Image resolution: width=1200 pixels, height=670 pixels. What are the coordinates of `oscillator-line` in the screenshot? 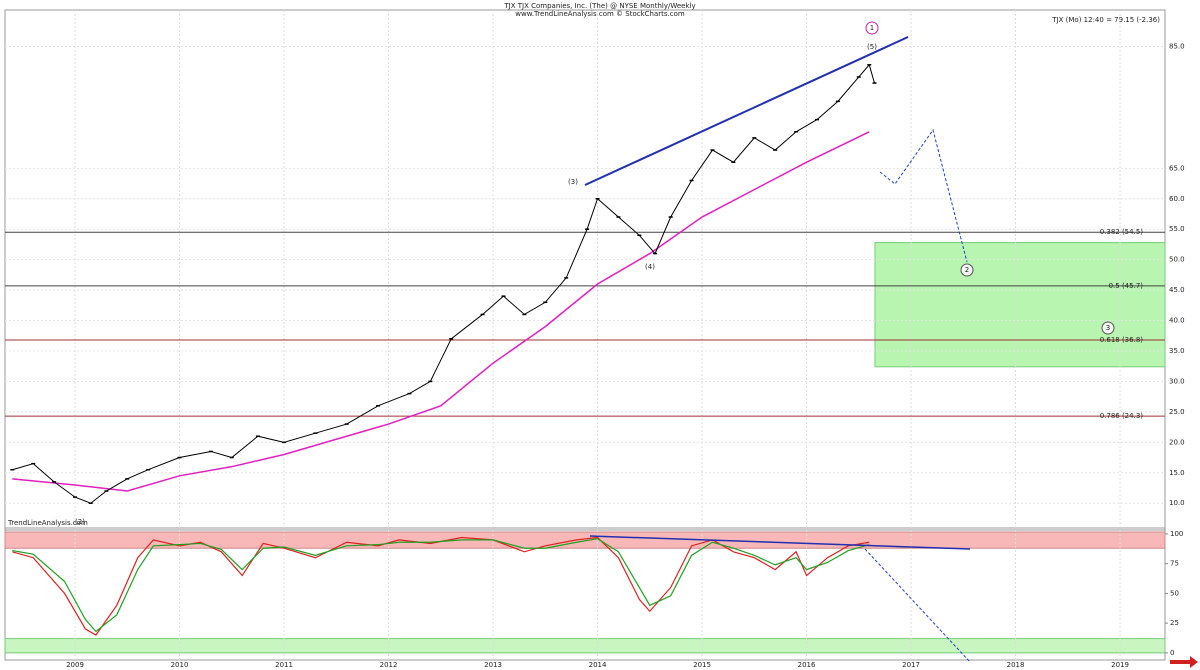 It's located at (441, 586).